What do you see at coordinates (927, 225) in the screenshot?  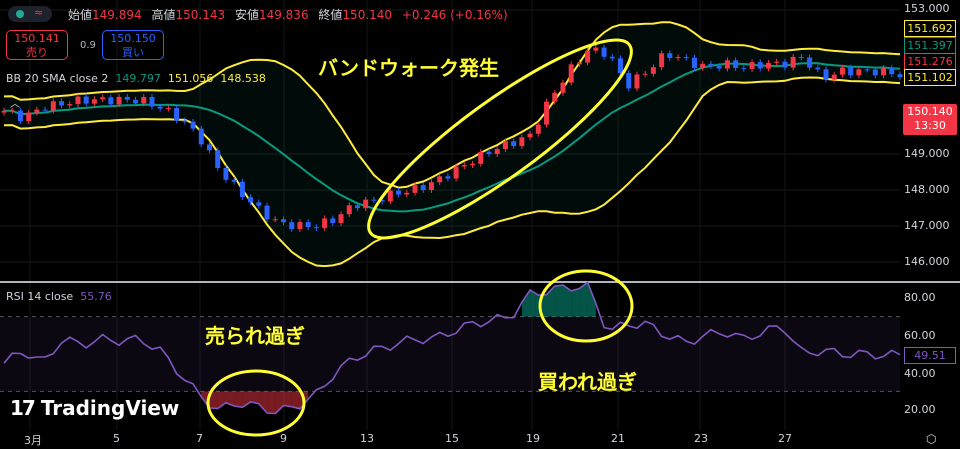 I see `price-tick: 147.000` at bounding box center [927, 225].